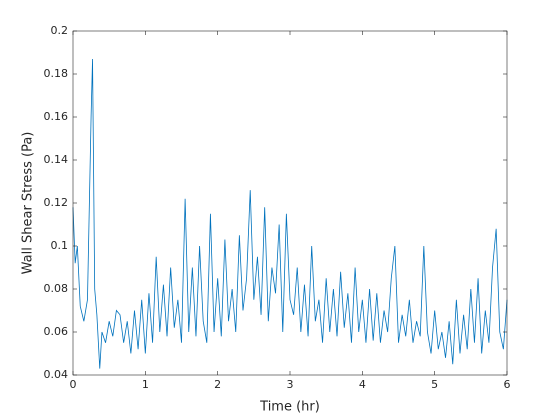 The width and height of the screenshot is (560, 420). What do you see at coordinates (56, 116) in the screenshot?
I see `y-tick-label: 0.16` at bounding box center [56, 116].